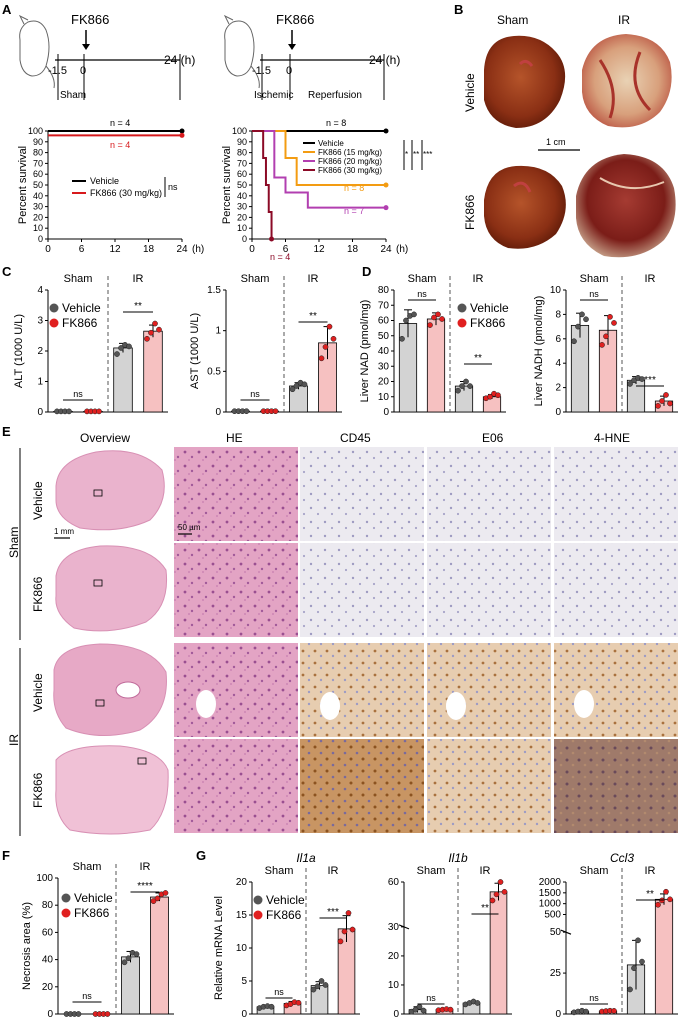 Image resolution: width=688 pixels, height=1021 pixels. I want to click on b-scale: 1 cm, so click(556, 142).